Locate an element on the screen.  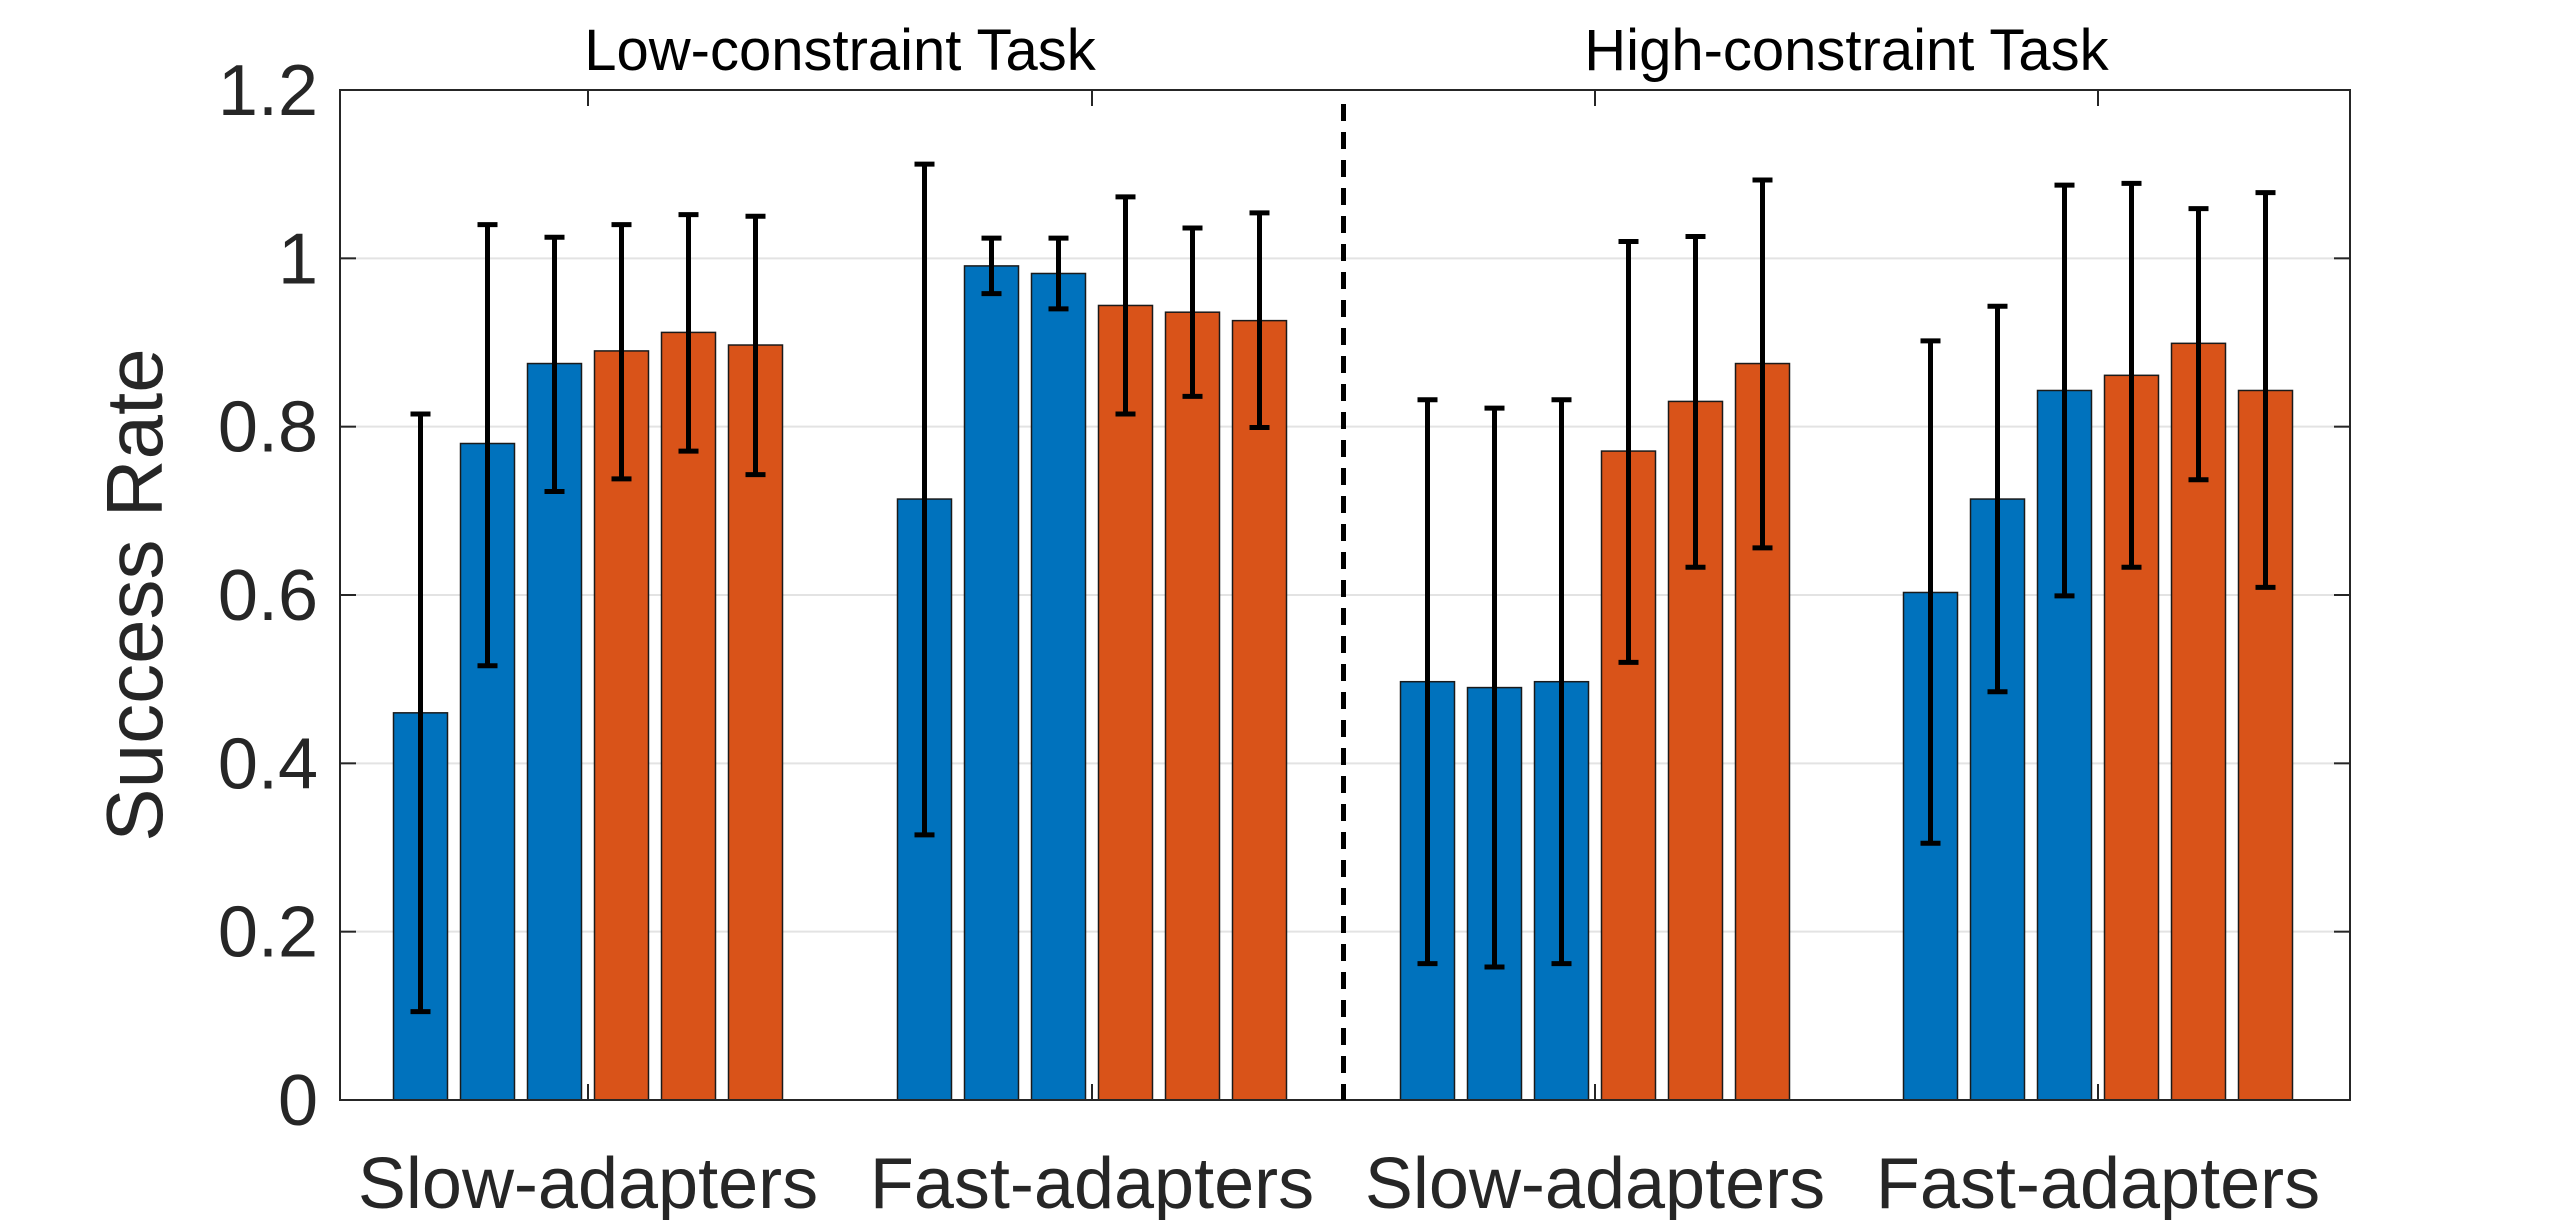
panel-title-low-constraint: Low-constraint Task is located at coordinates (840, 50).